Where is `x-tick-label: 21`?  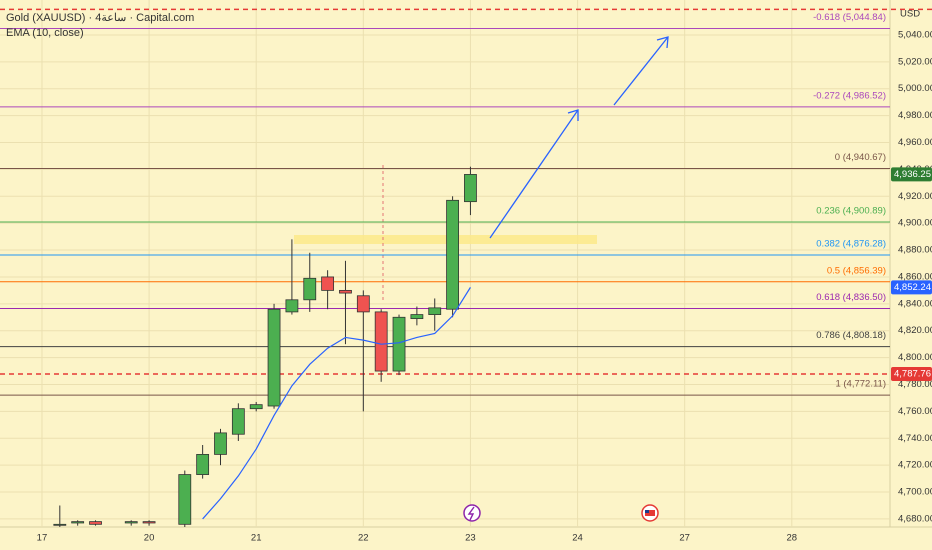
x-tick-label: 21 is located at coordinates (256, 538).